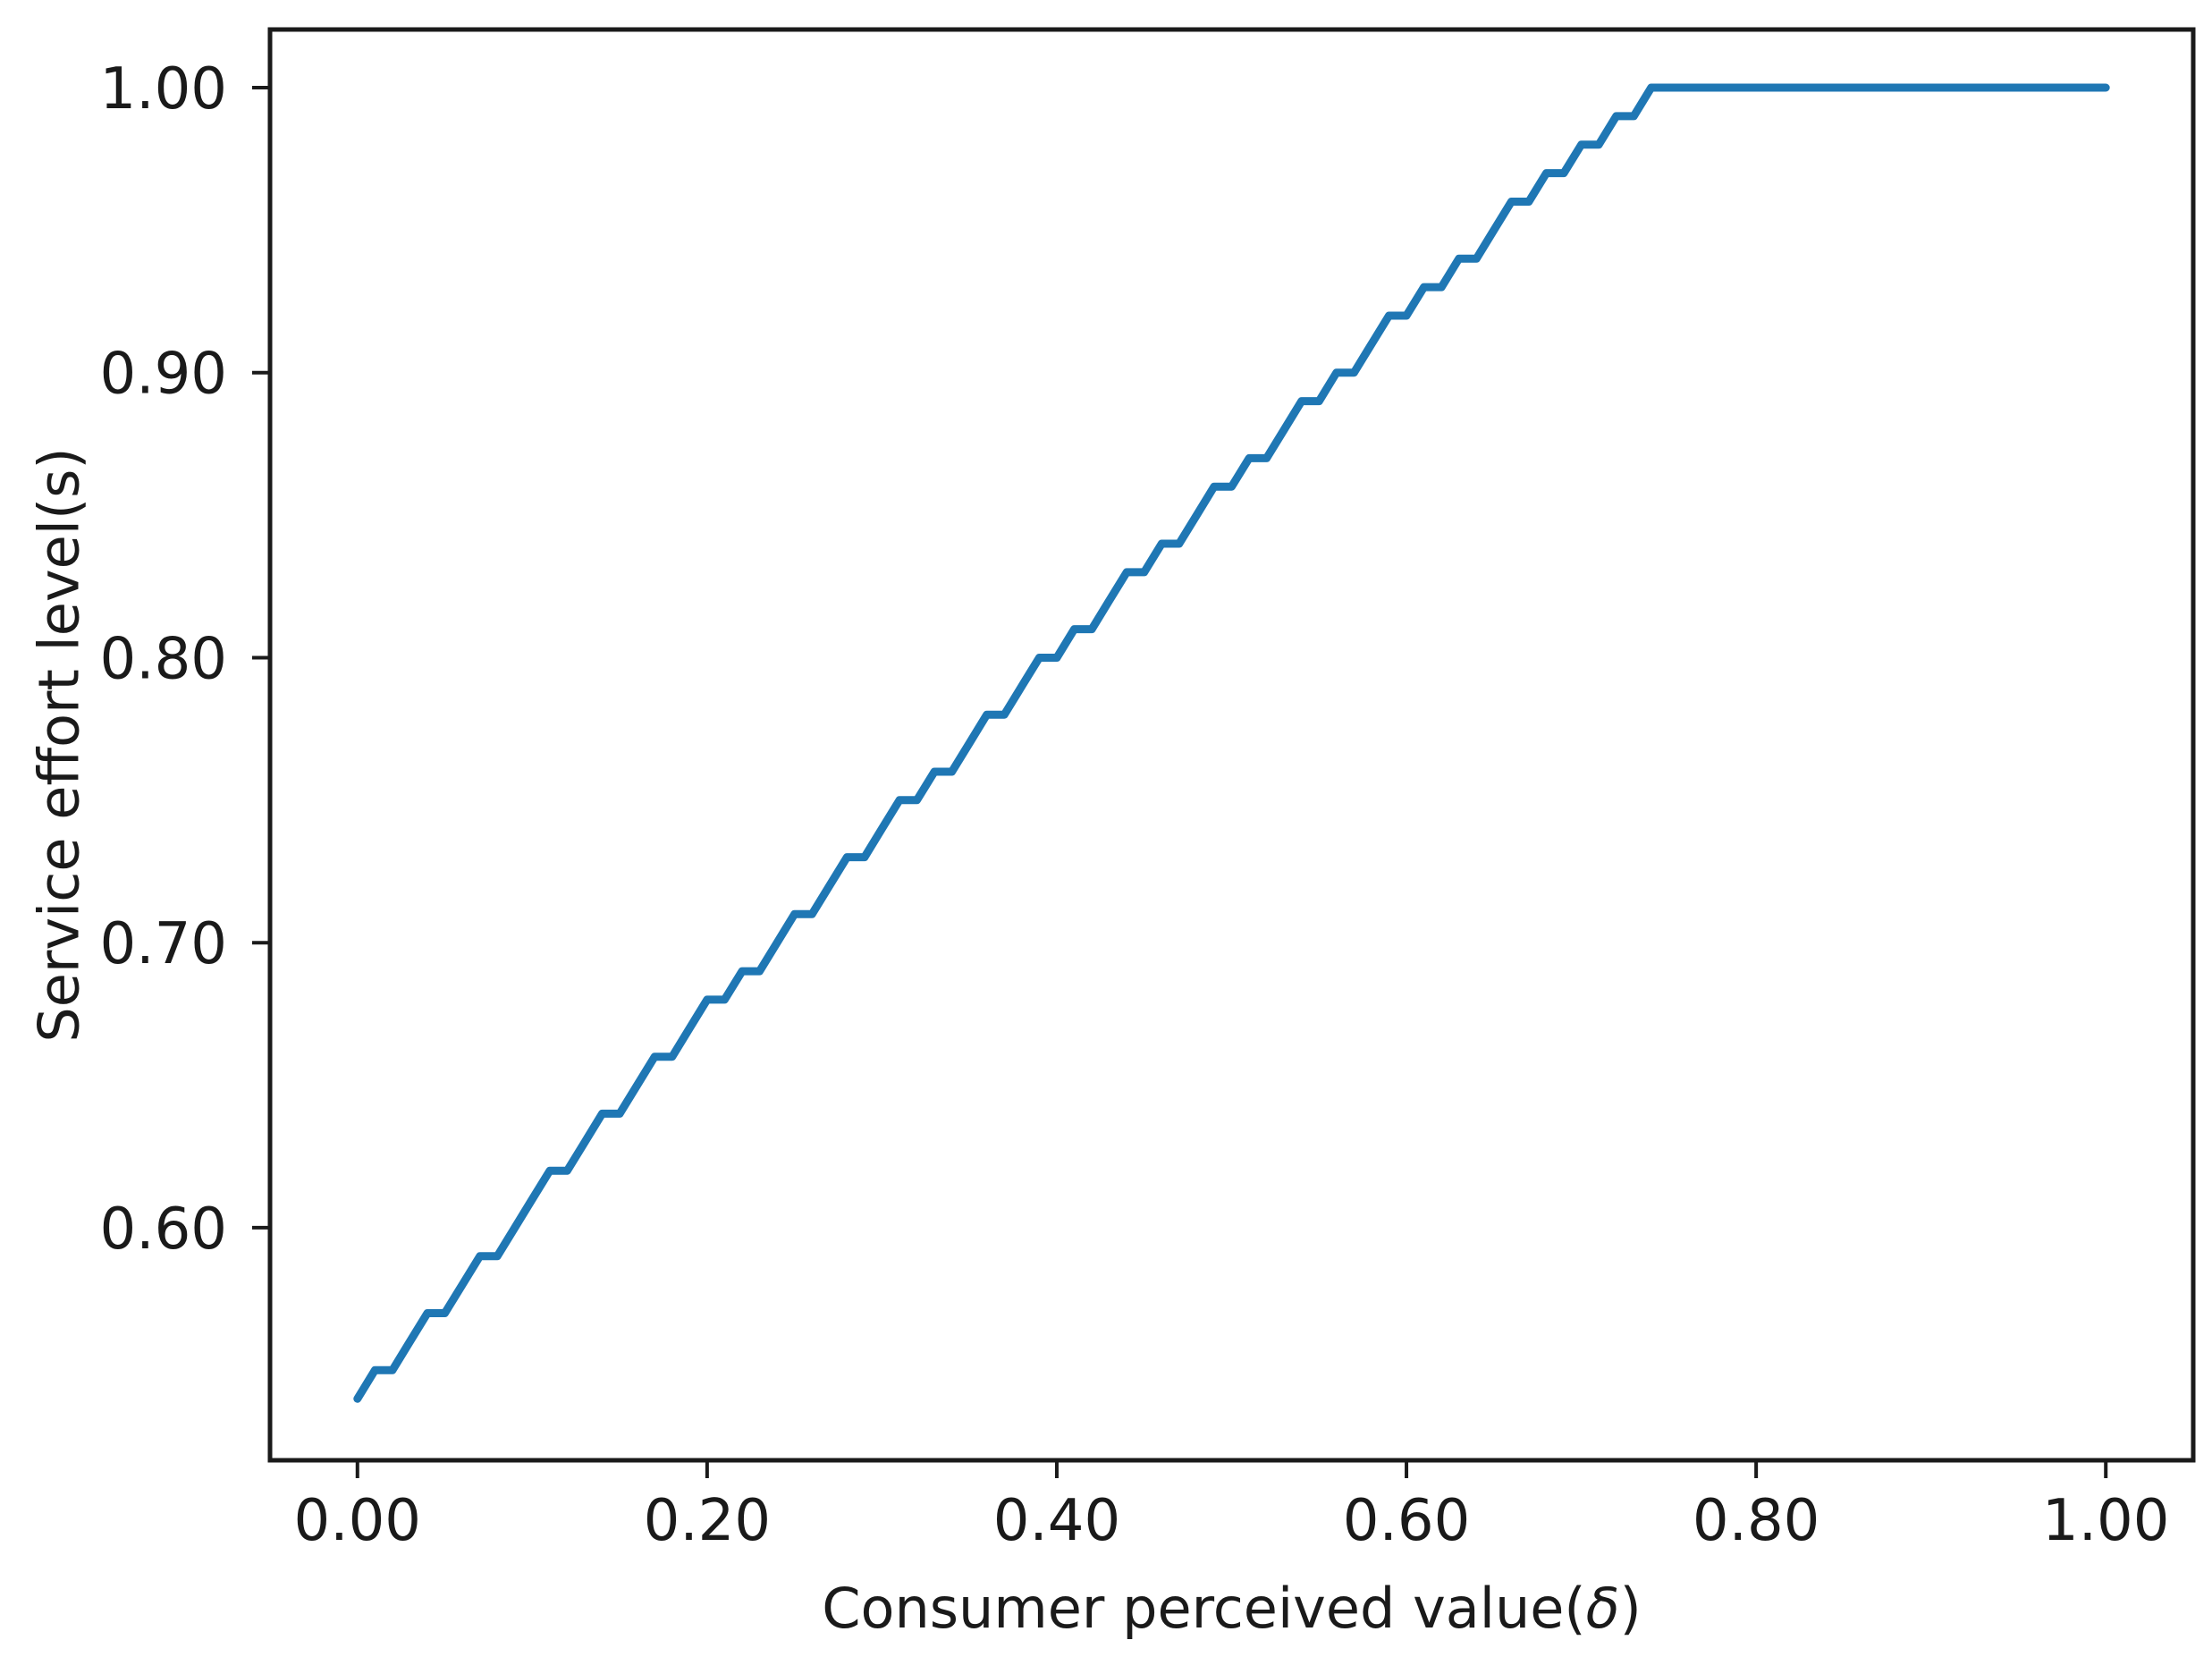 The width and height of the screenshot is (2212, 1657). Describe the element at coordinates (1057, 1521) in the screenshot. I see `x-tick-label: 0.40` at that location.